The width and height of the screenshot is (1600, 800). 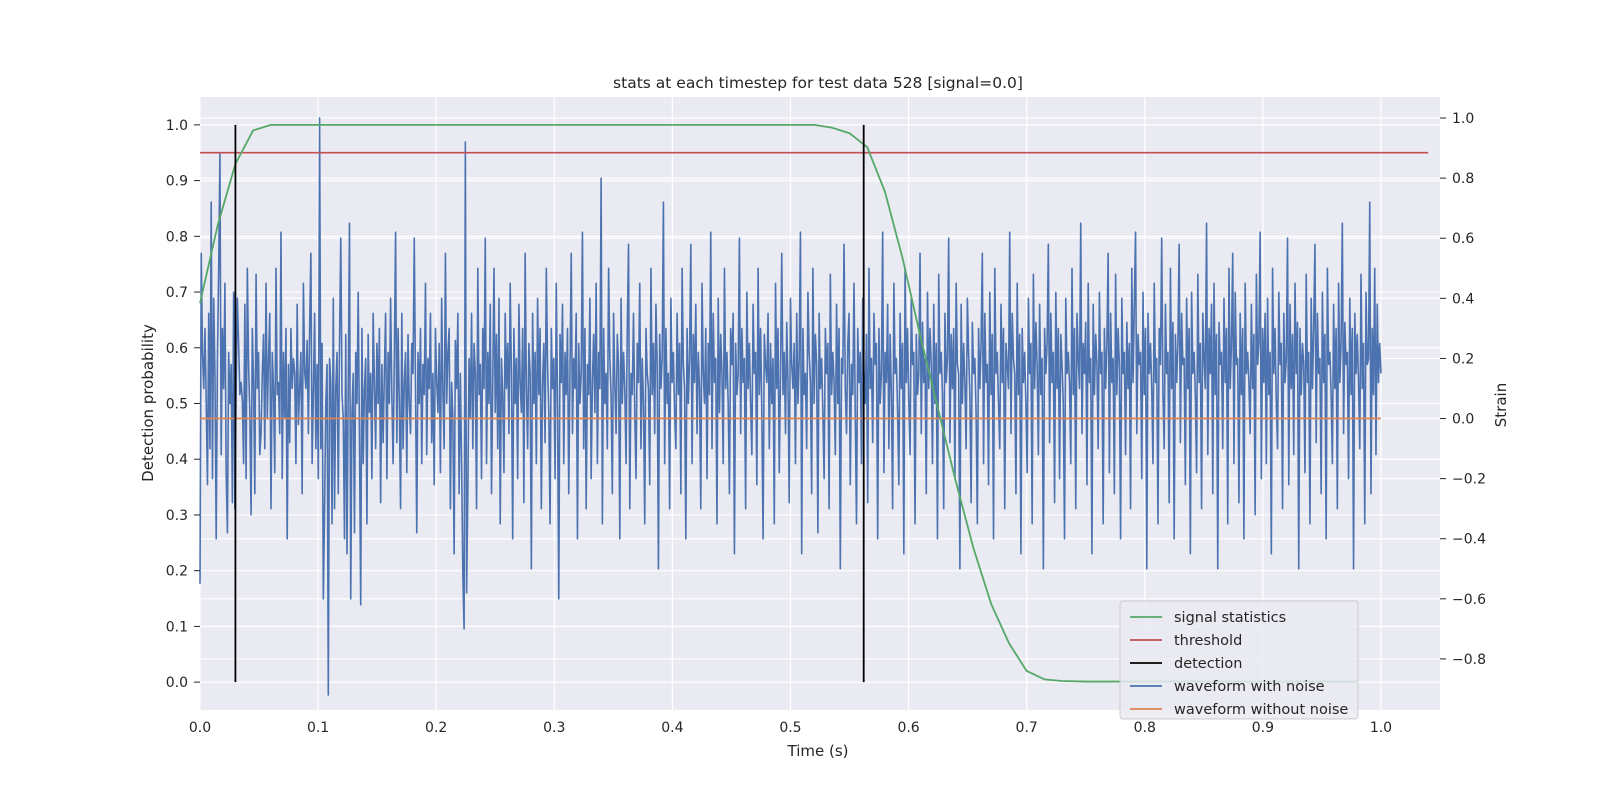 I want to click on x-tick-label: 0.1, so click(x=318, y=728).